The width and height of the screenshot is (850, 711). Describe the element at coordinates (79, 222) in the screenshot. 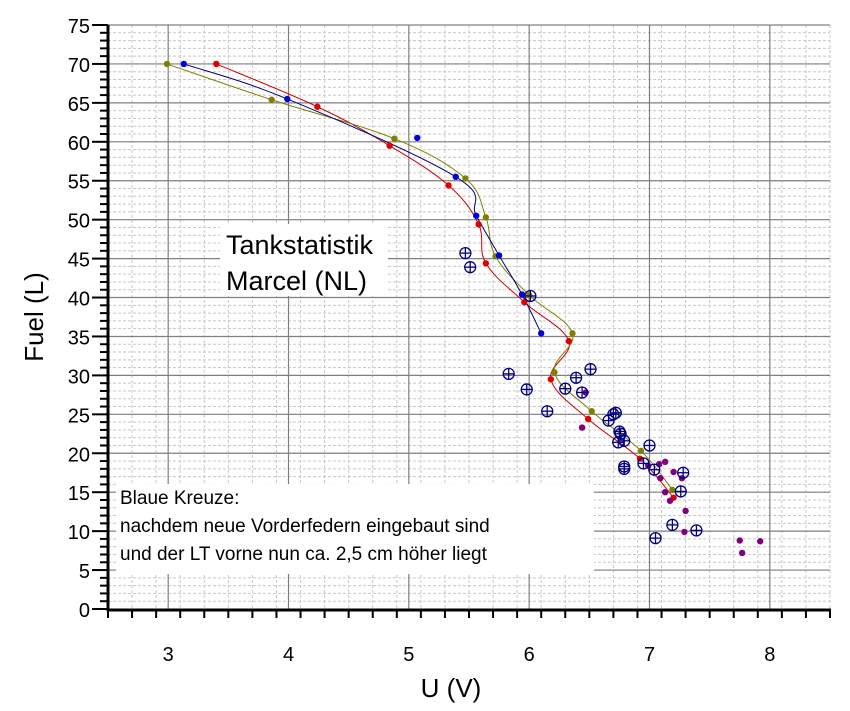

I see `y-tick-label: 50` at that location.